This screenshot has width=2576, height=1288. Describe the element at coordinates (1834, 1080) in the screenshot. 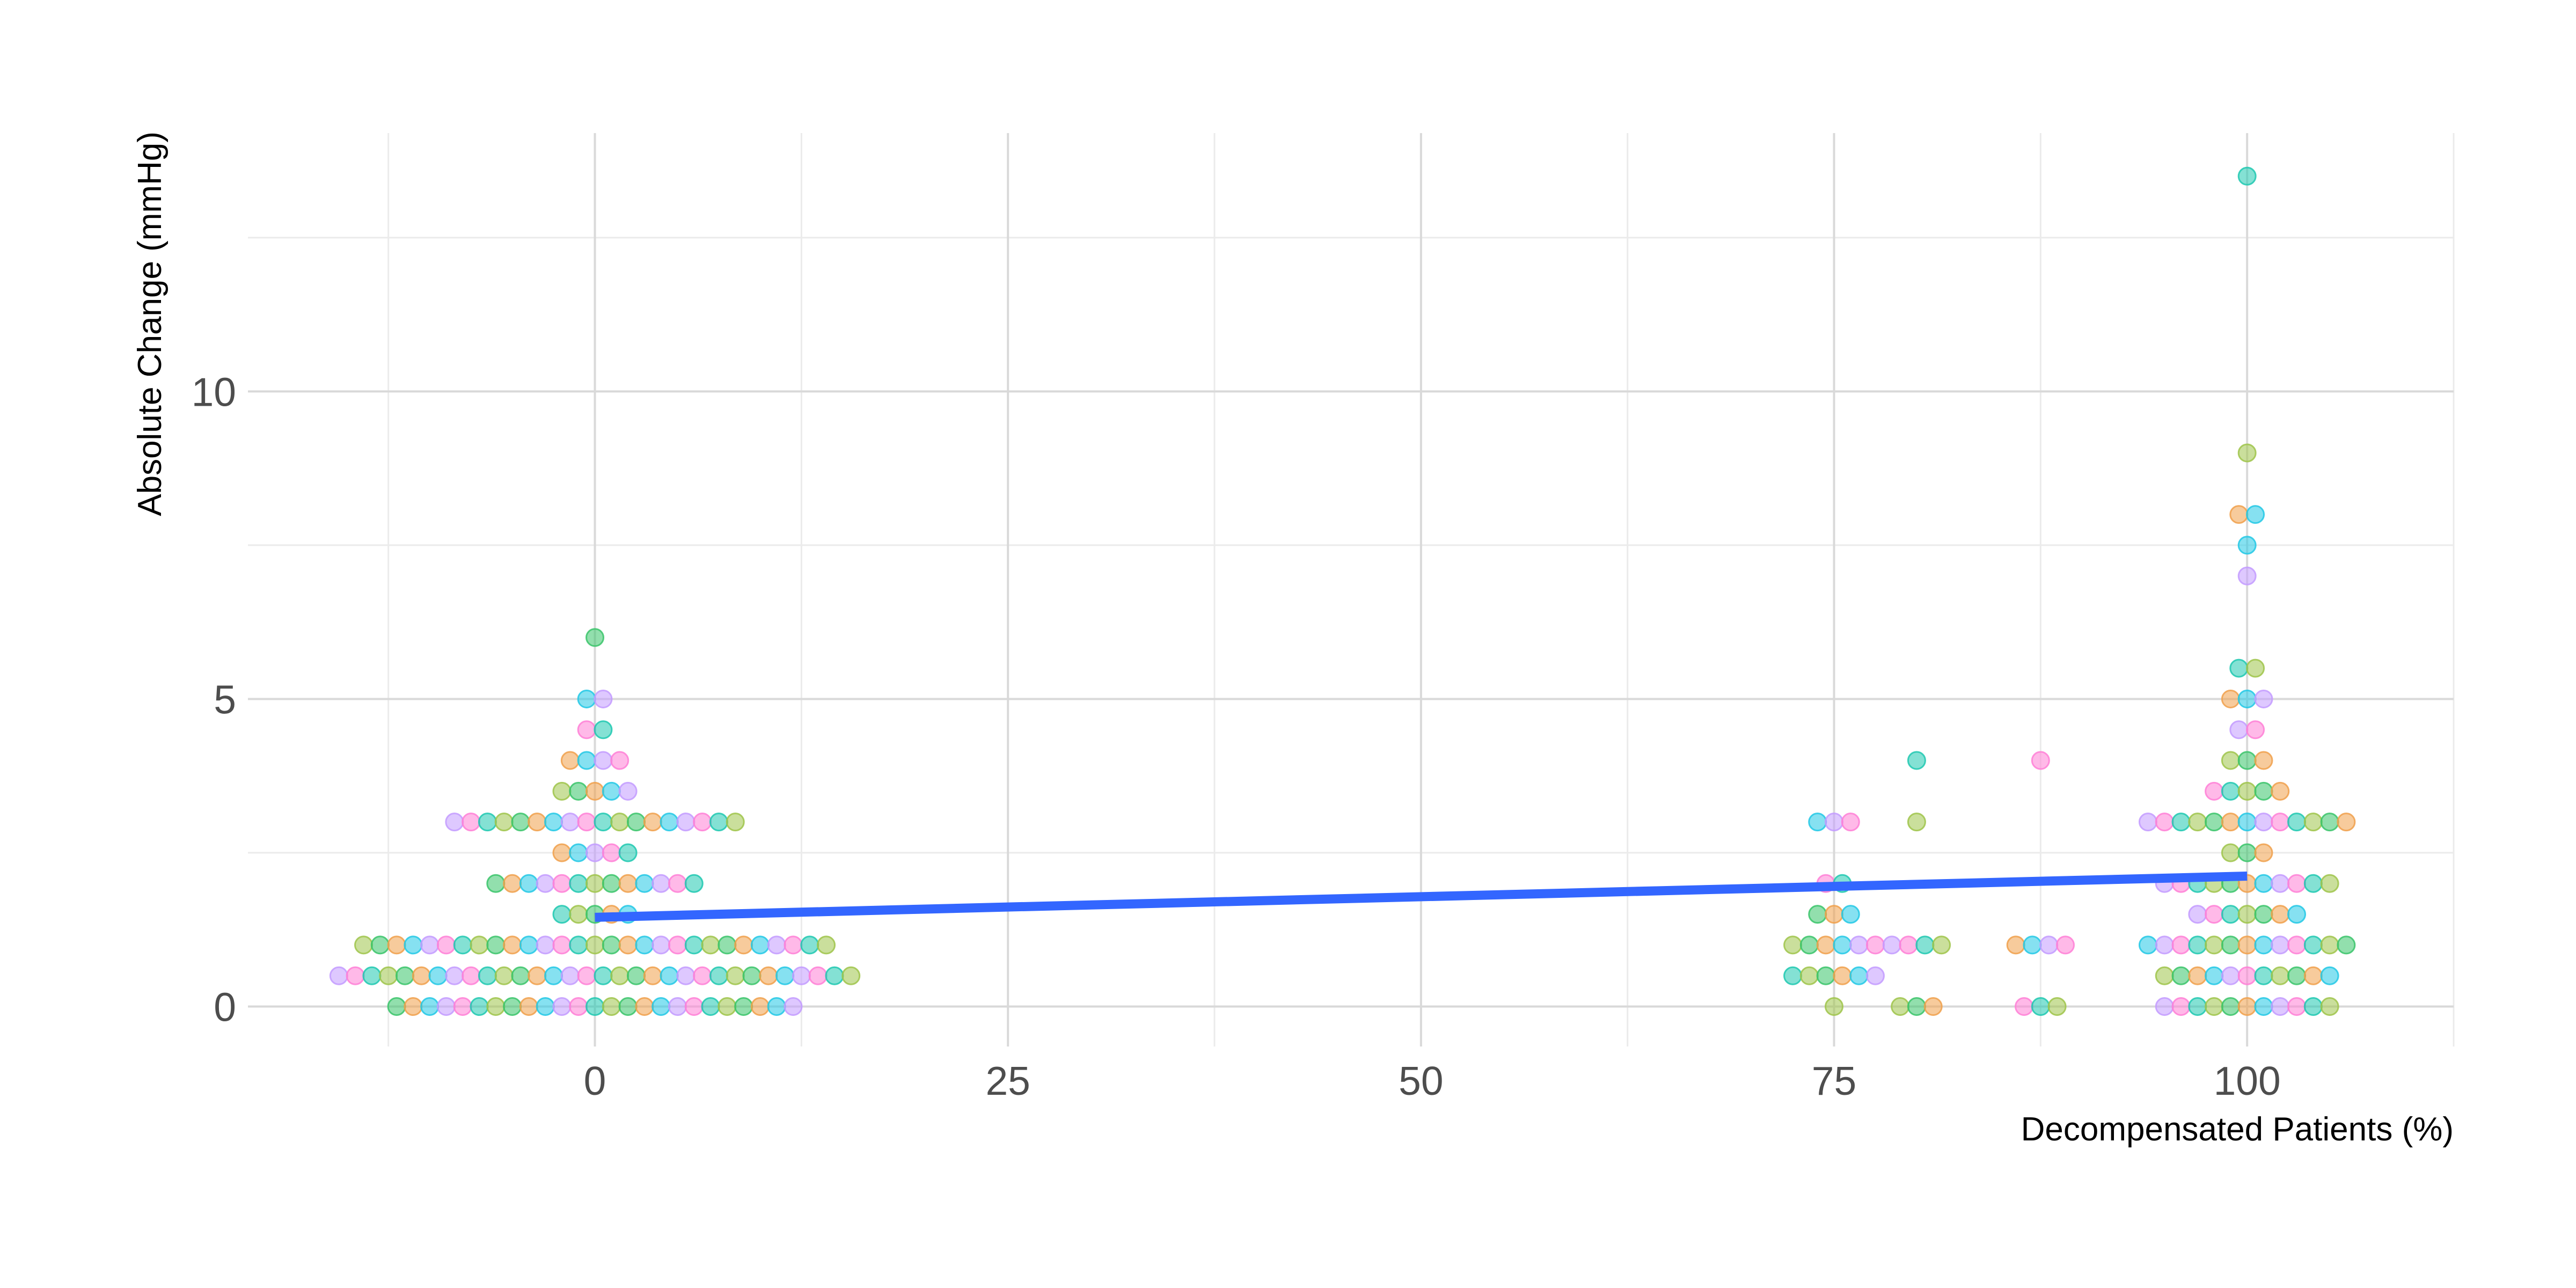

I see `x-tick-label: 75` at that location.